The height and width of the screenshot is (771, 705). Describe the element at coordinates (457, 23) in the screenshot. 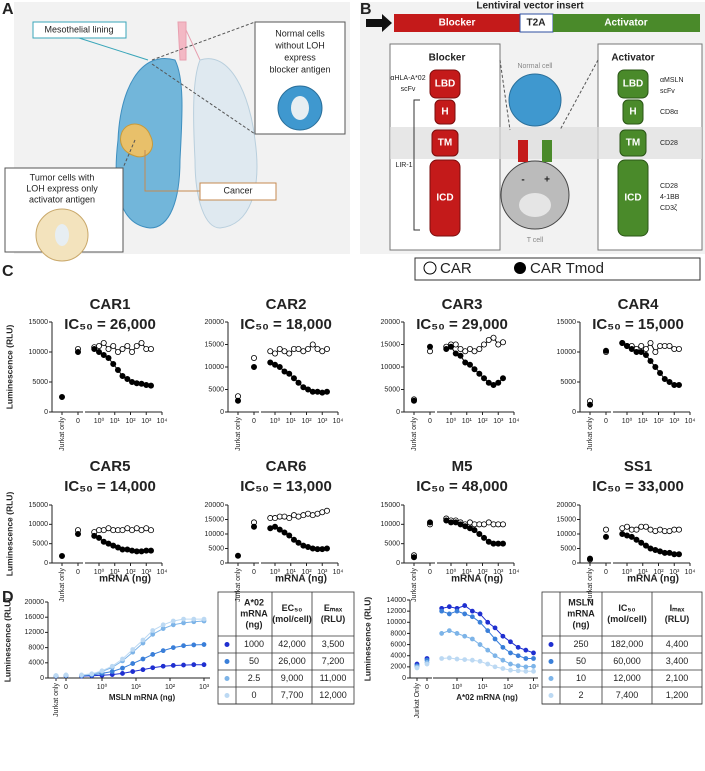

I see `blocker-gene` at that location.